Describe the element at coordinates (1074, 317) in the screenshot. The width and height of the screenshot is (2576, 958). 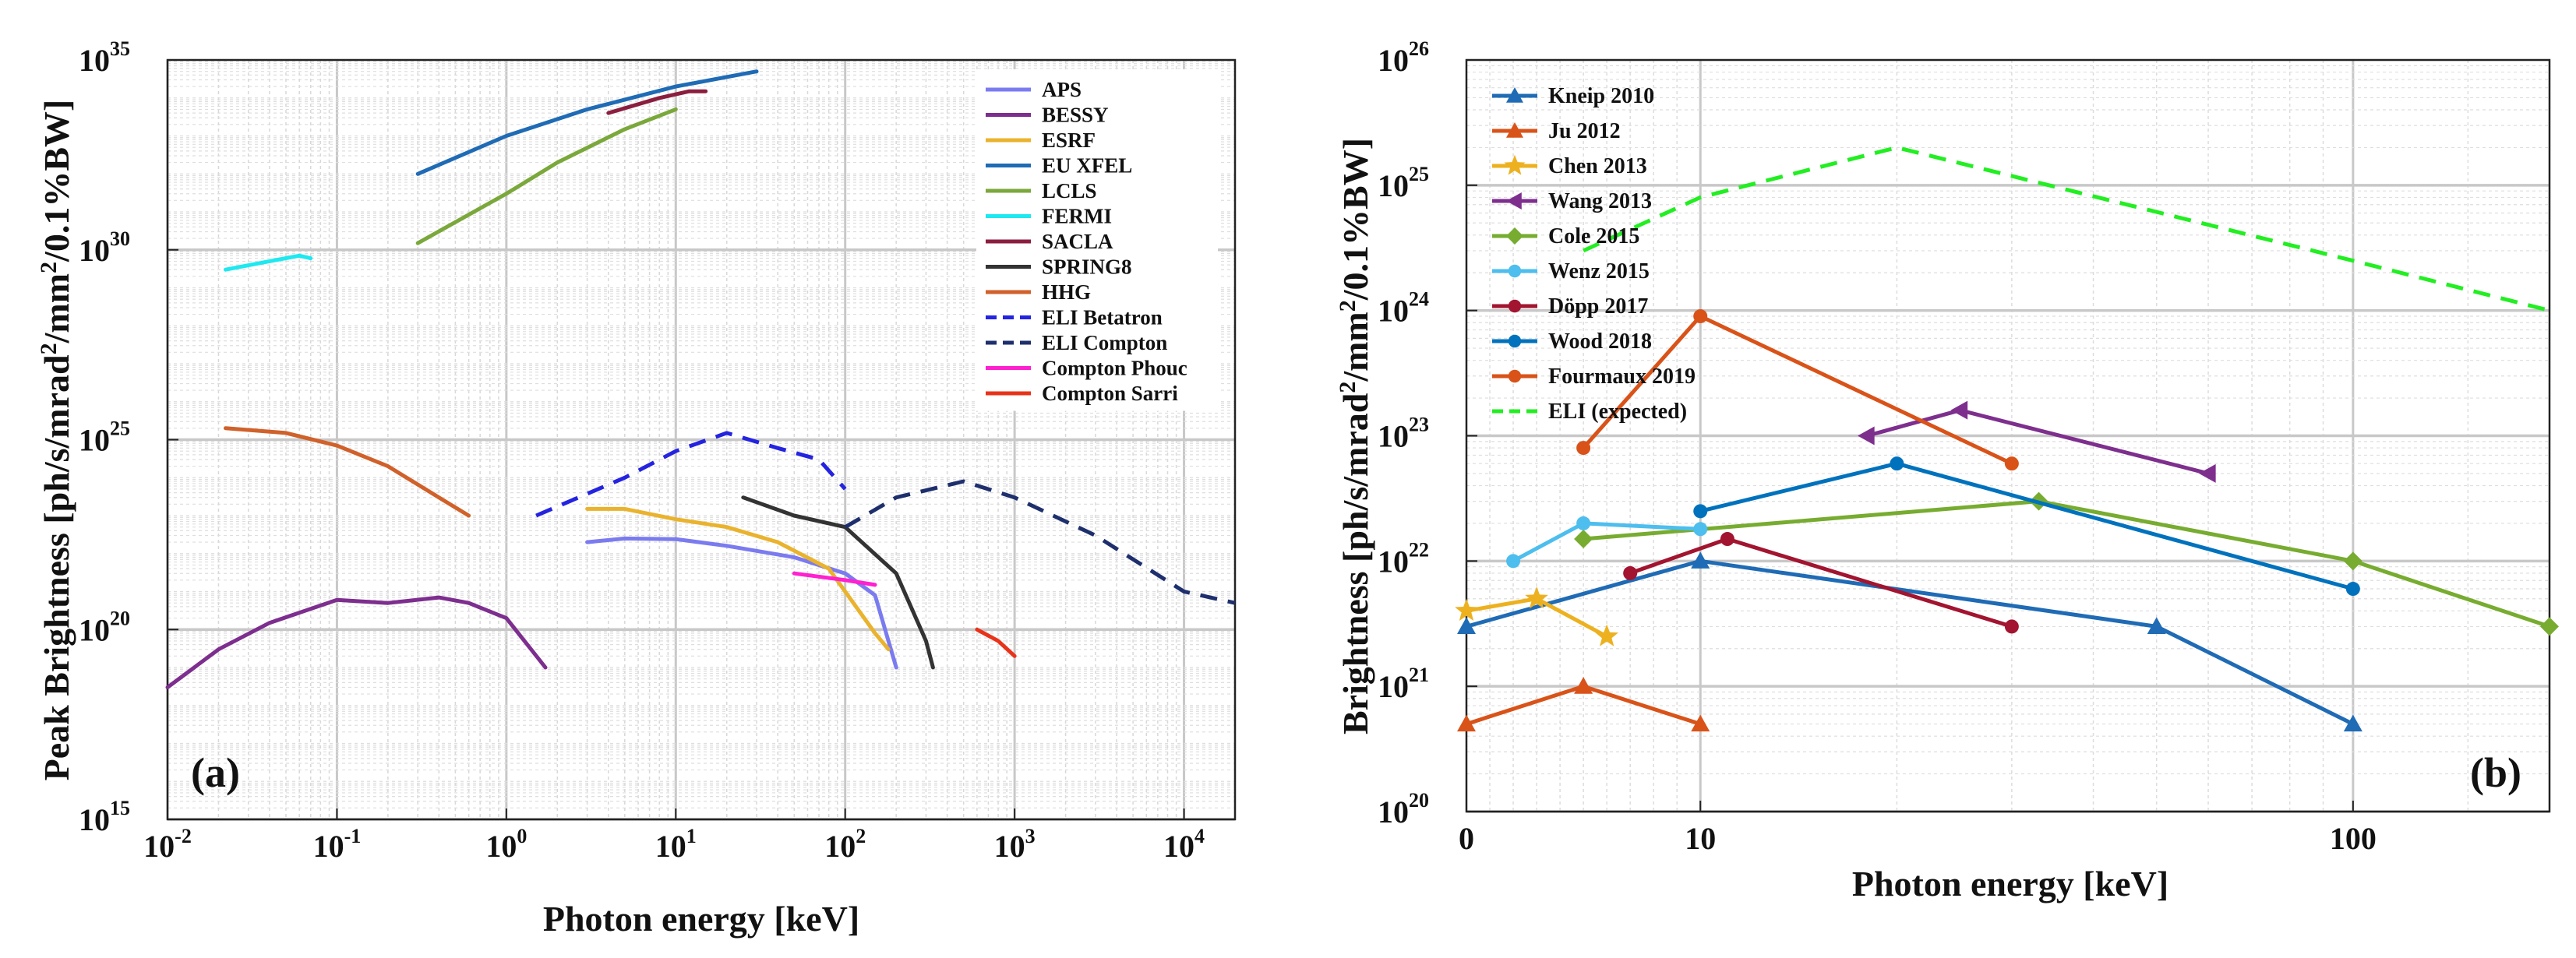
I see `legend-entry-eli-betatron: ELI Betatron` at that location.